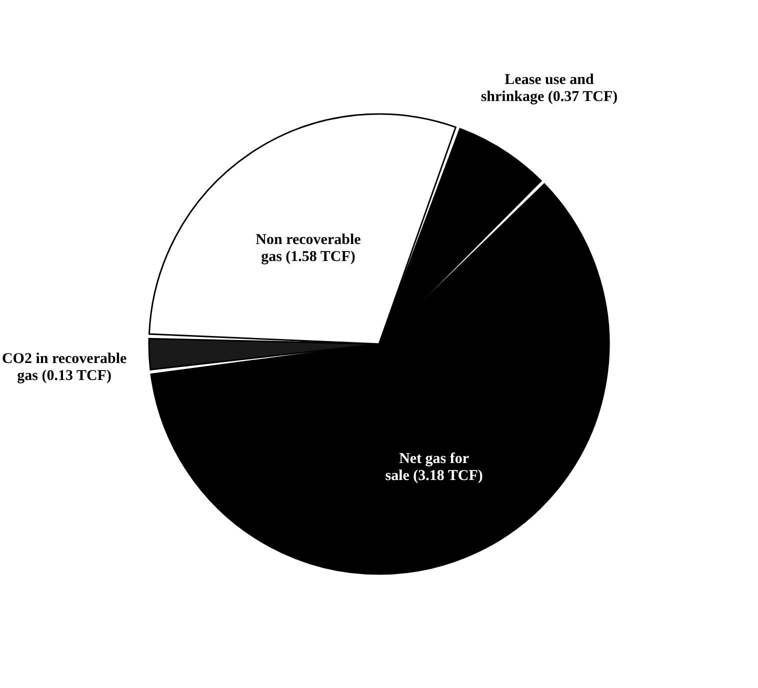 This screenshot has height=688, width=758. I want to click on slice-label: Net gas for sale (3.18 TCF), so click(434, 467).